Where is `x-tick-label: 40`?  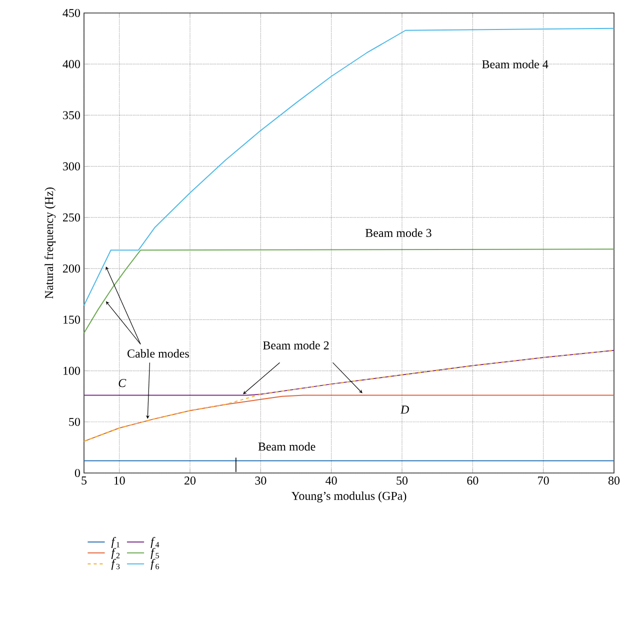
x-tick-label: 40 is located at coordinates (331, 480).